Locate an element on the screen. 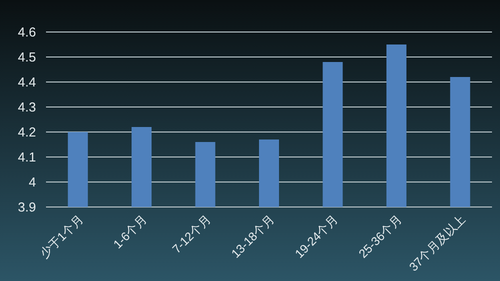 The width and height of the screenshot is (500, 281). y-tick-label: 4.1 is located at coordinates (27, 157).